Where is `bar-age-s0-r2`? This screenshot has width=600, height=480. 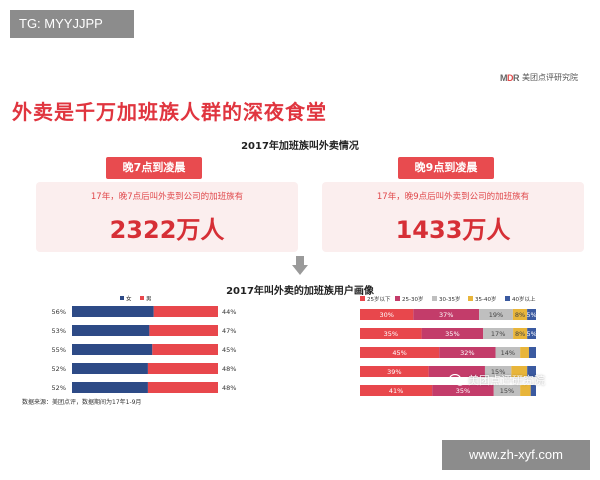 bar-age-s0-r2 is located at coordinates (400, 352).